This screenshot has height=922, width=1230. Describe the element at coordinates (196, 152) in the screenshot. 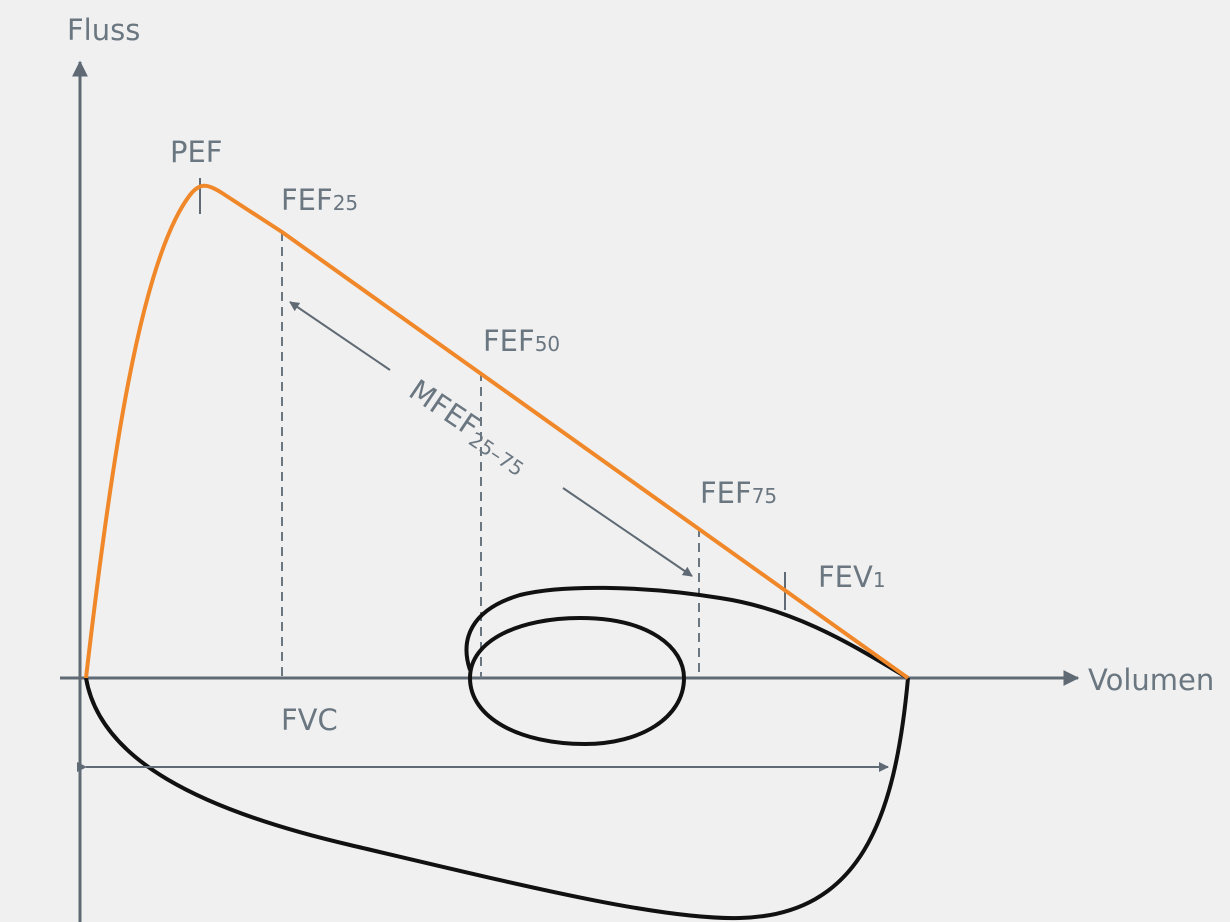

I see `pef-label: PEF` at that location.